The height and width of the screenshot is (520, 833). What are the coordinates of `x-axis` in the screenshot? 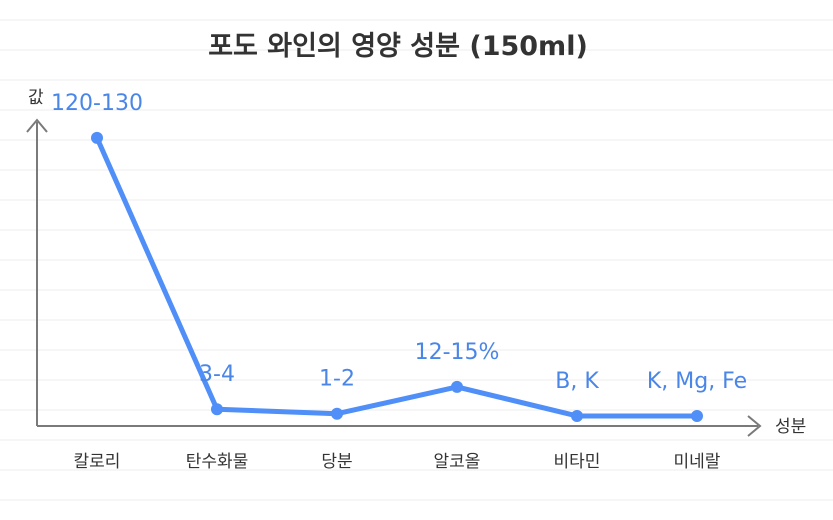 It's located at (399, 426).